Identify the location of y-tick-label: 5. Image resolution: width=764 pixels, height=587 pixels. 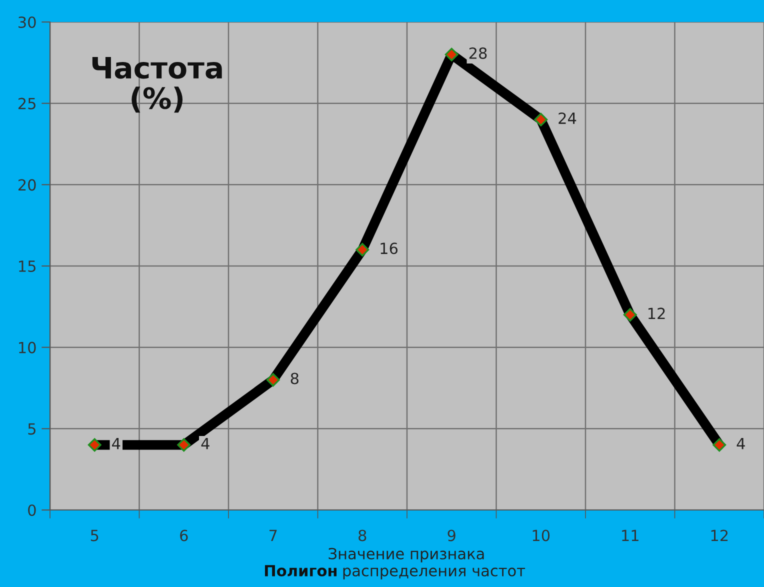
(32, 429).